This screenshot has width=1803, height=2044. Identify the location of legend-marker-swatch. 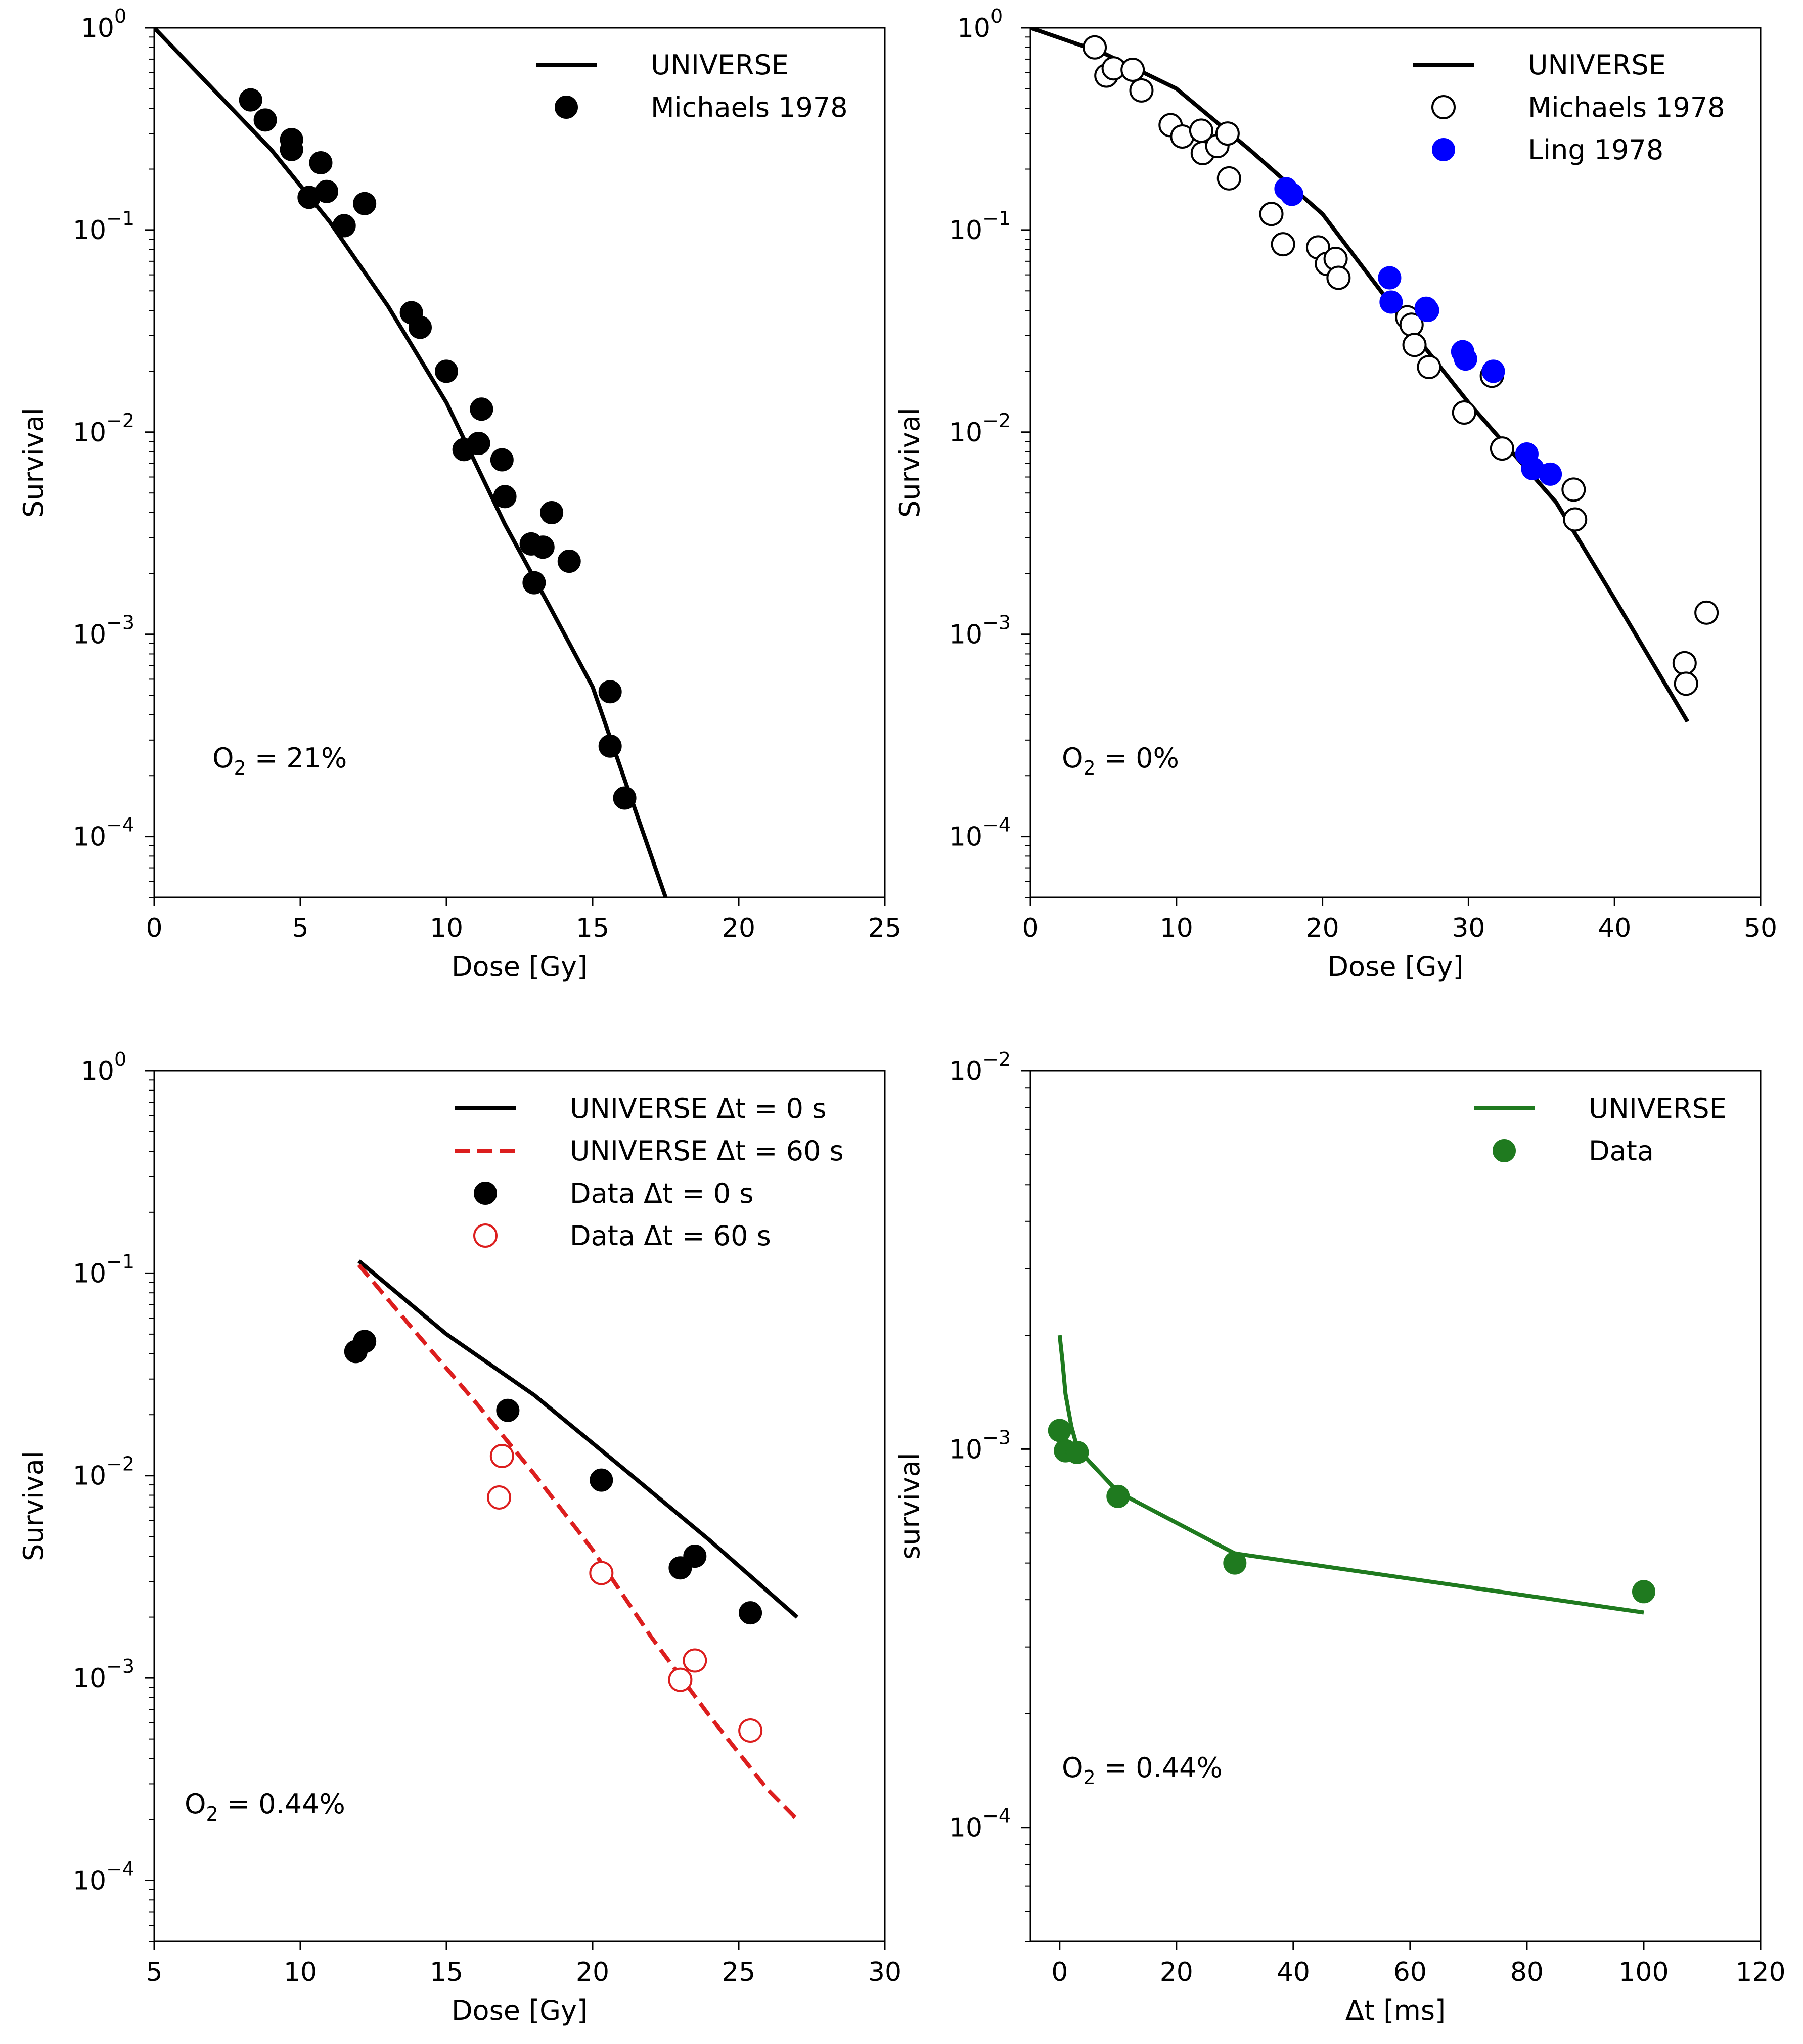
(1443, 149).